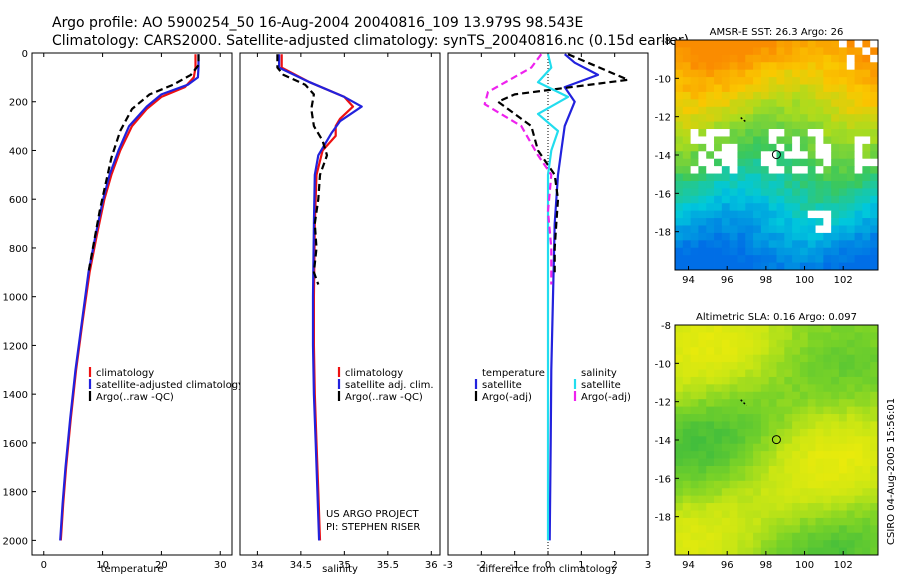 Image resolution: width=900 pixels, height=580 pixels. Describe the element at coordinates (301, 565) in the screenshot. I see `x-tick-label: 34.5` at that location.